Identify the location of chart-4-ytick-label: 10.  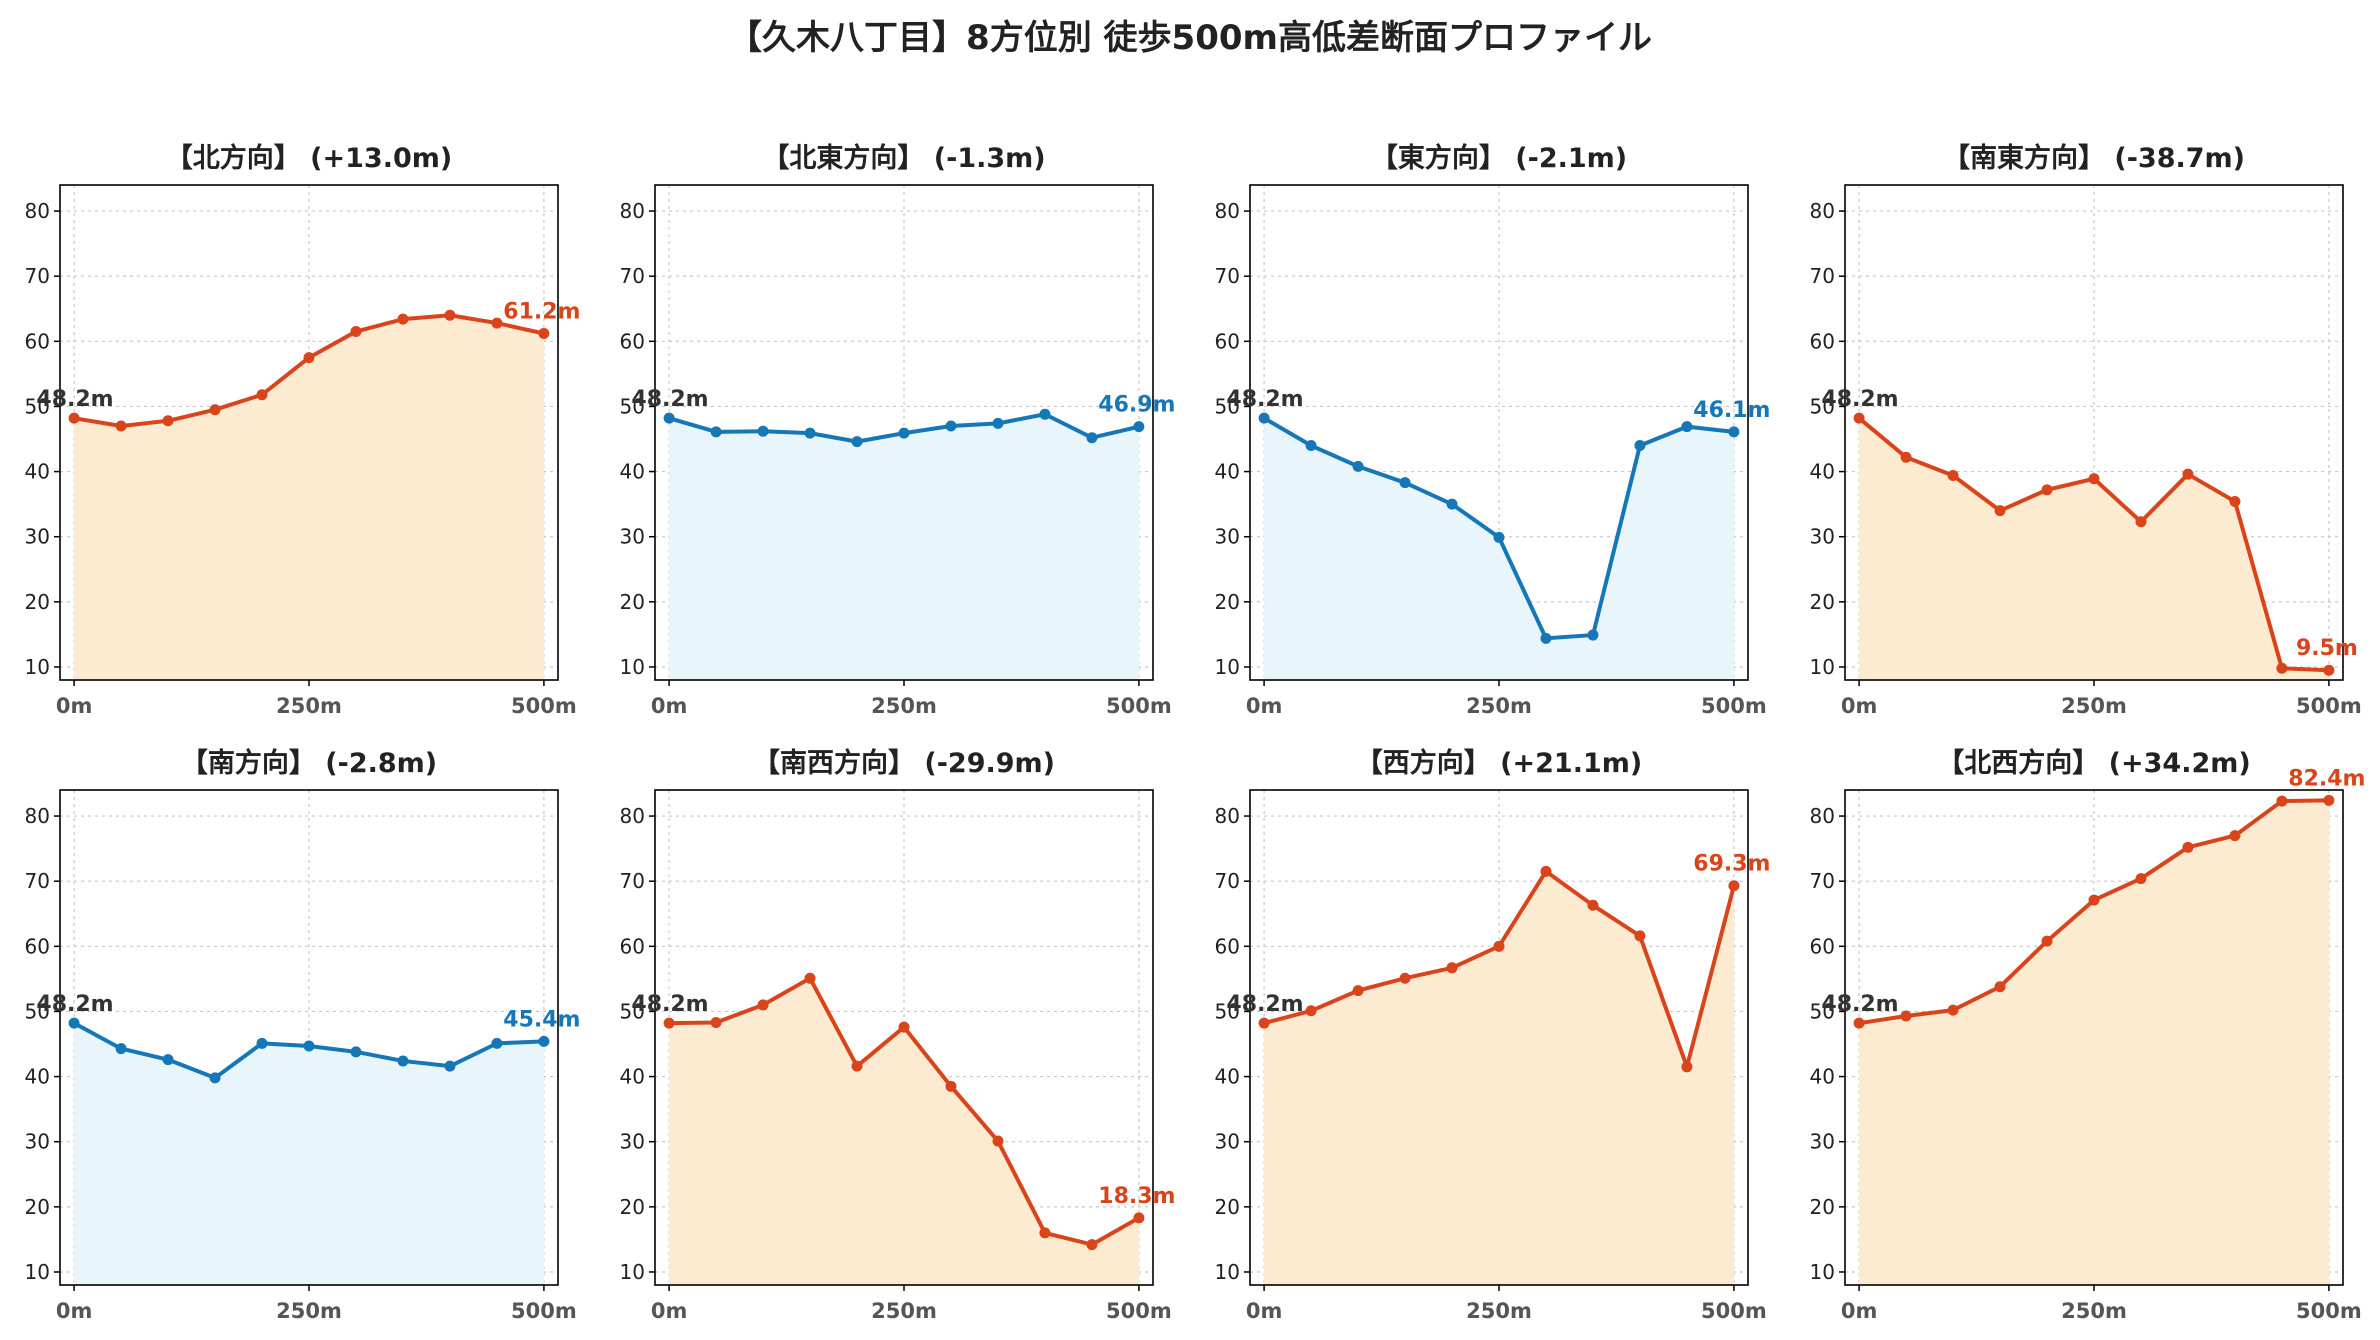
(1822, 667).